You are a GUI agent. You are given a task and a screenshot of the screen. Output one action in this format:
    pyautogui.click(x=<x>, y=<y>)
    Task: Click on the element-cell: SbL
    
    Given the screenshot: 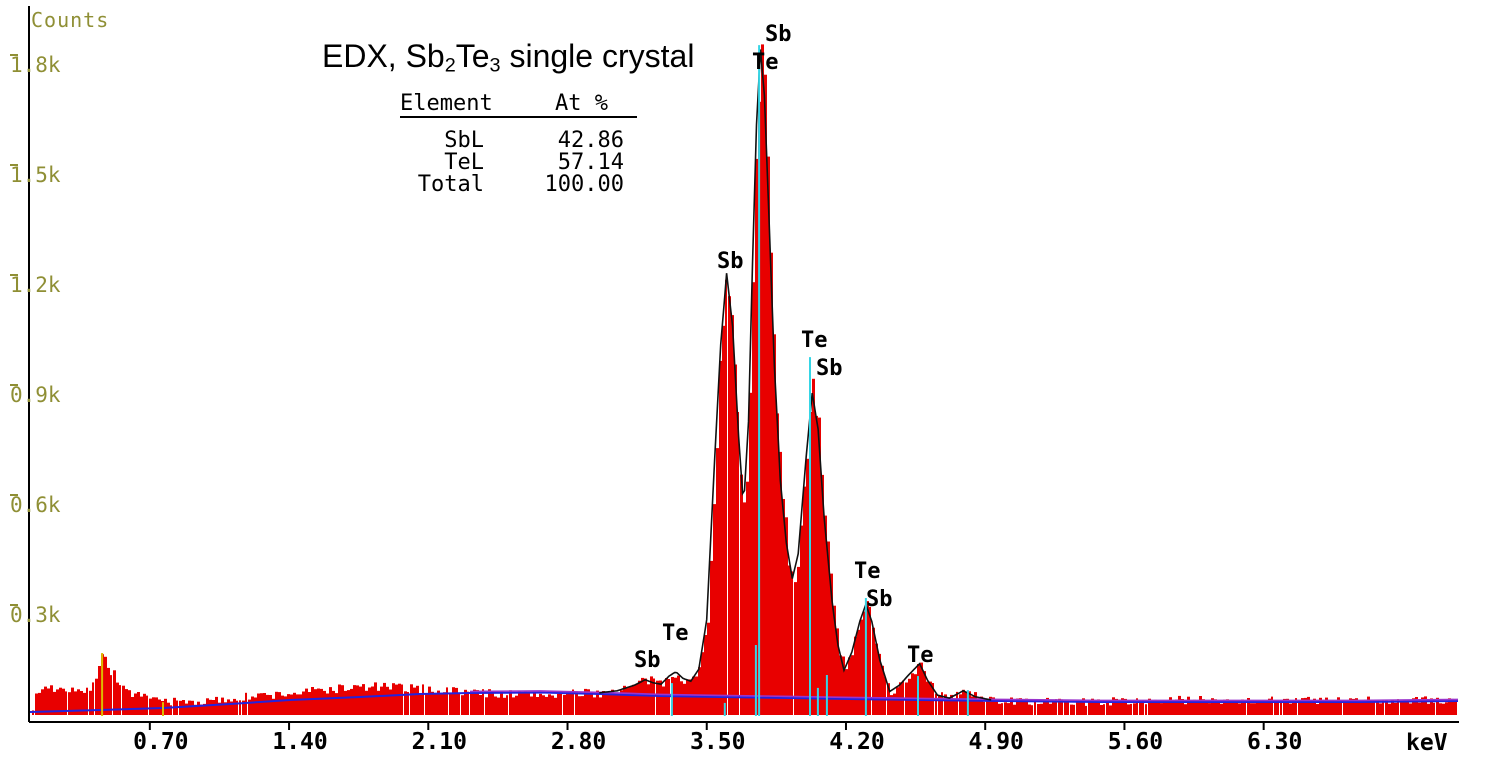 What is the action you would take?
    pyautogui.click(x=464, y=140)
    